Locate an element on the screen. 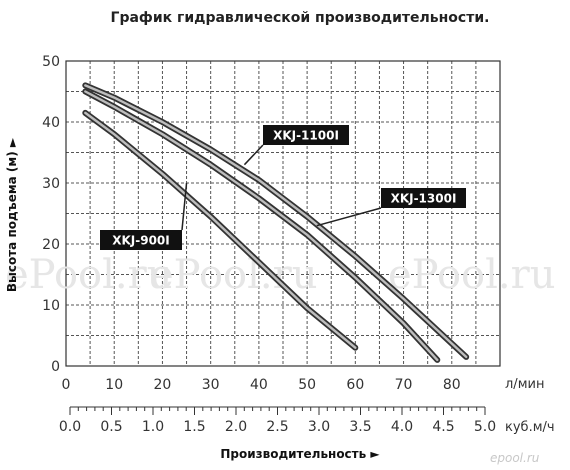 The width and height of the screenshot is (570, 470). series-label-xkj-900i: XKJ-900I is located at coordinates (141, 241).